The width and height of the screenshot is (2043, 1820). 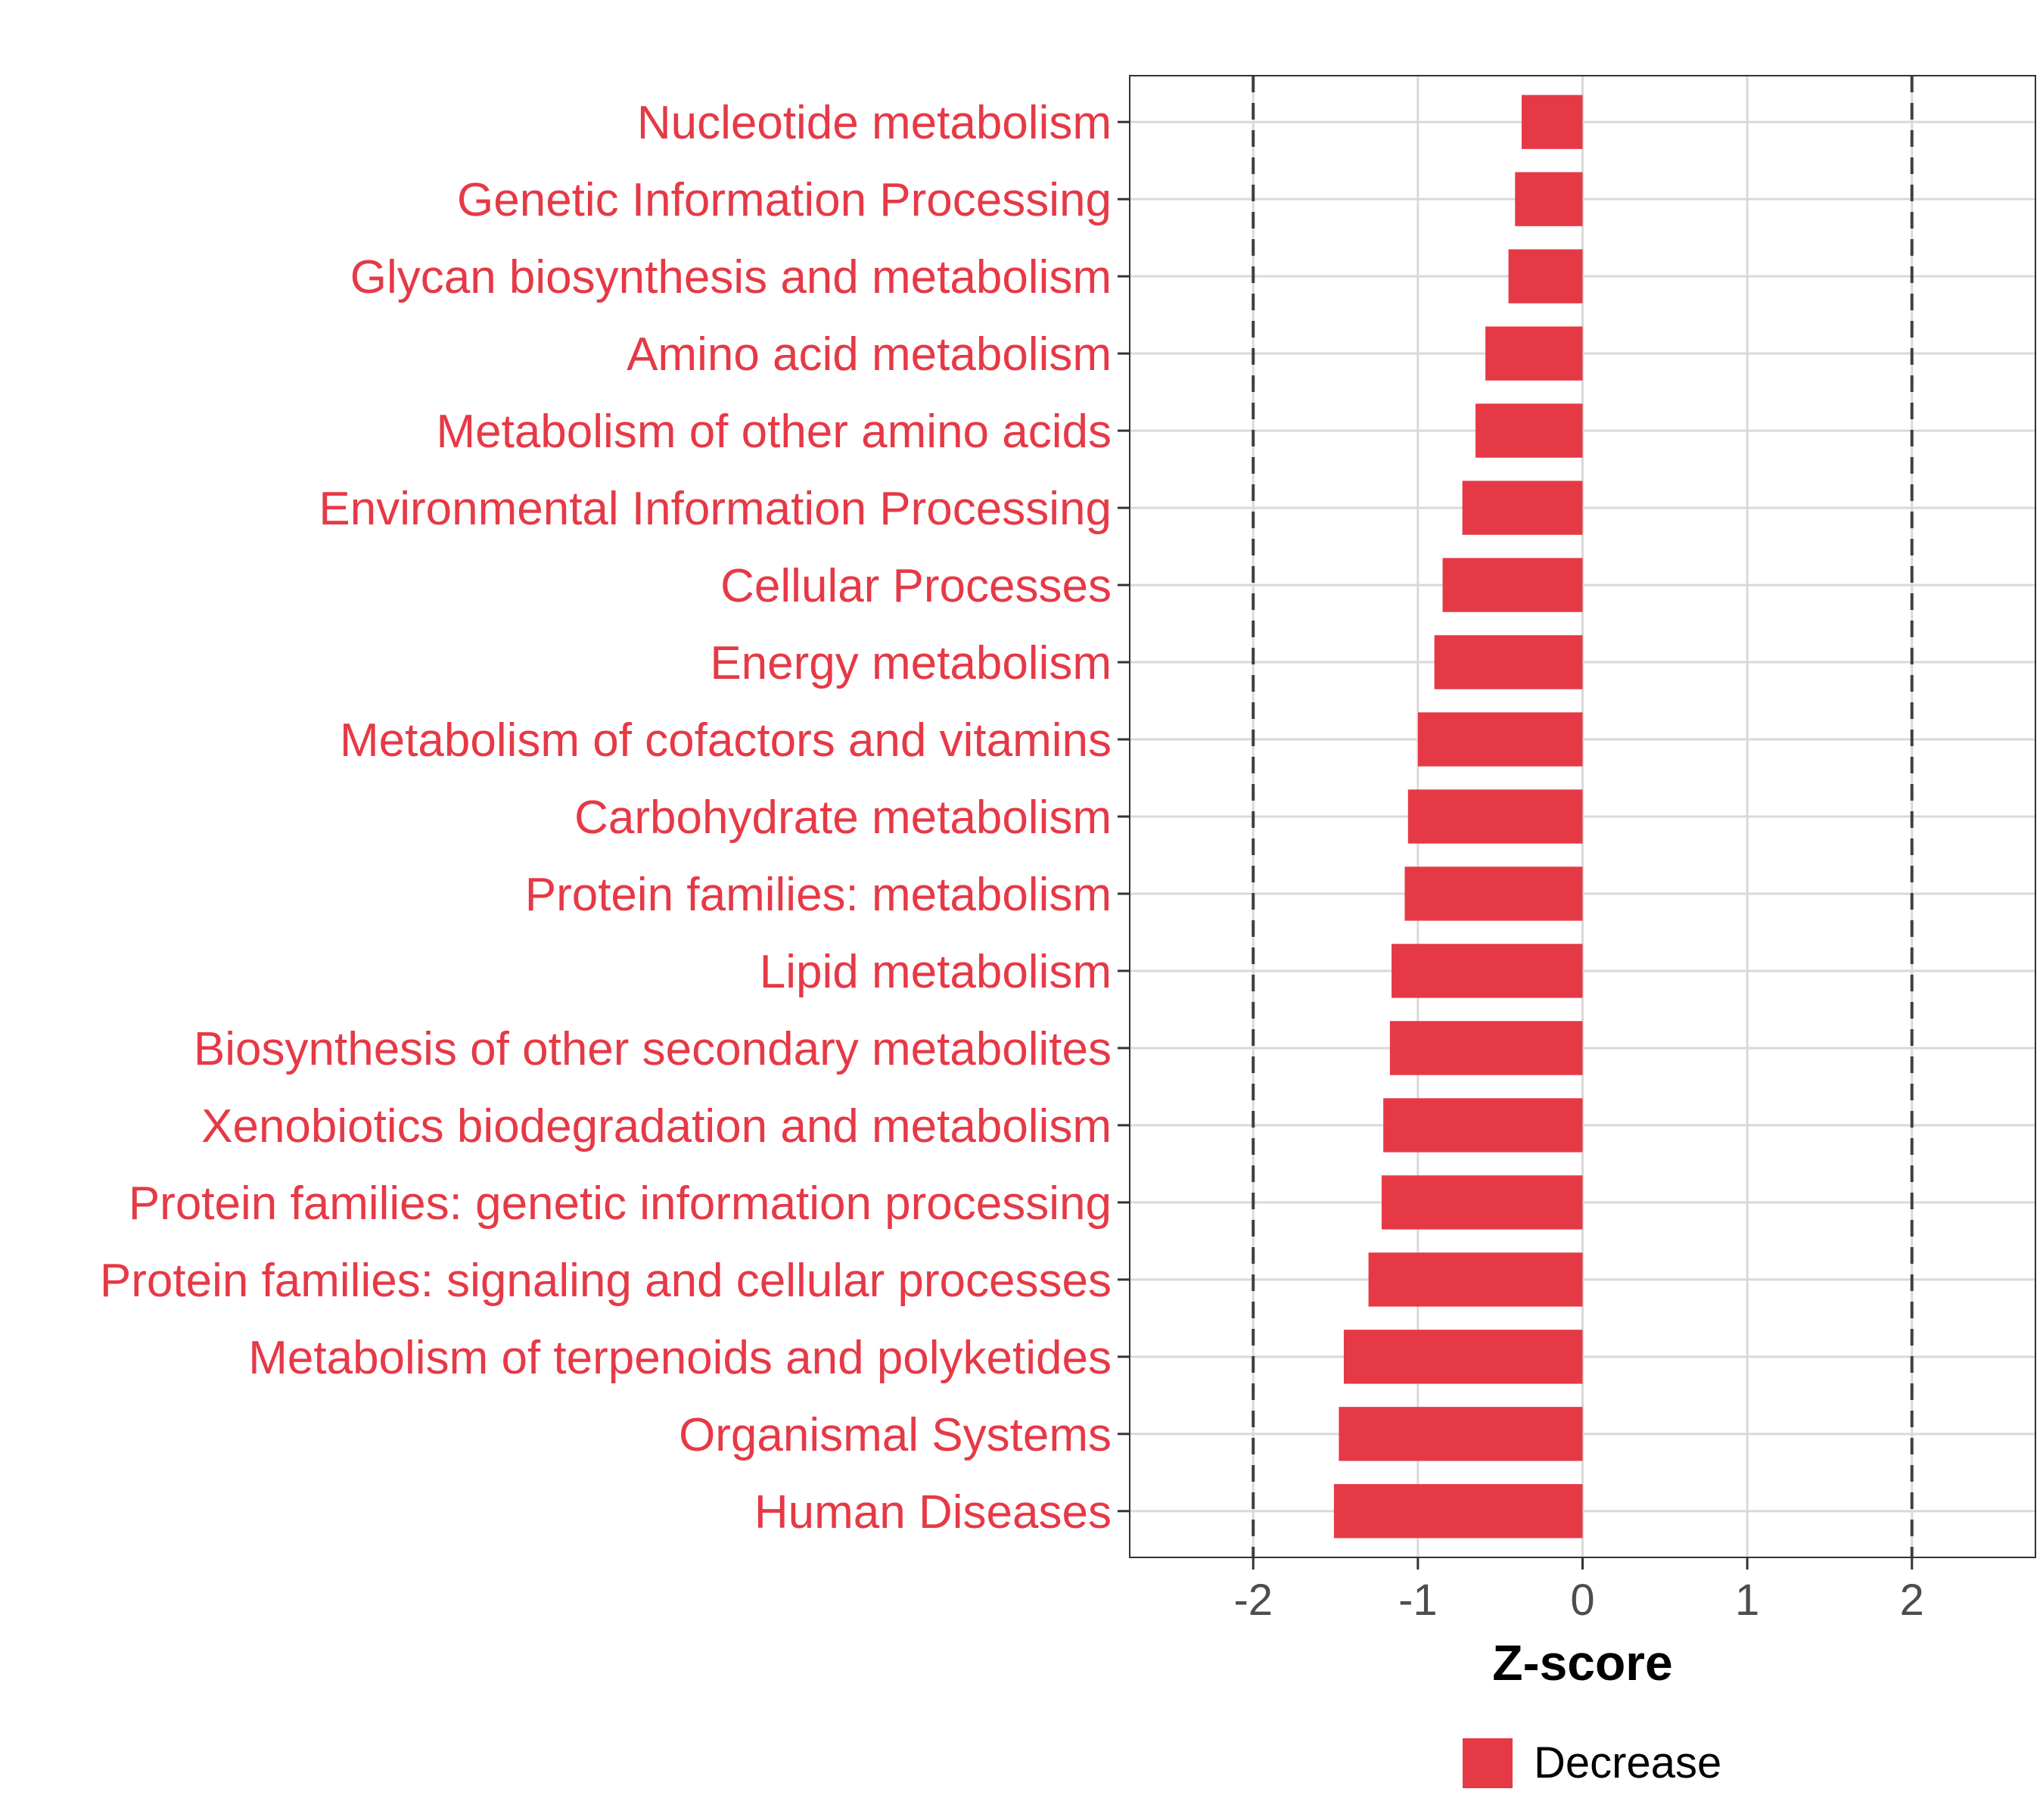 I want to click on y-tick-label: Energy metabolism, so click(x=911, y=663).